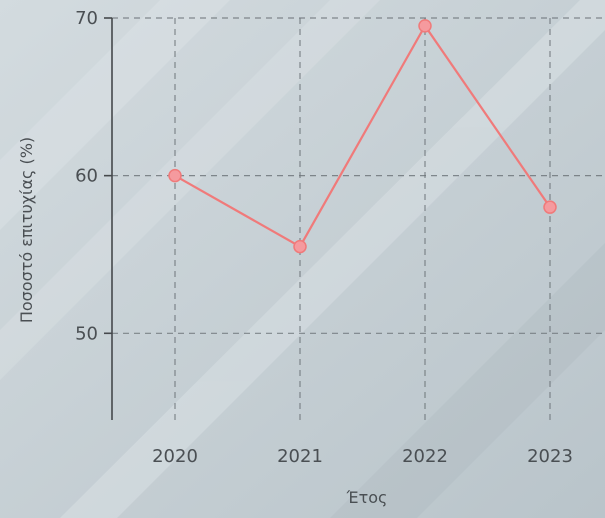  What do you see at coordinates (367, 497) in the screenshot?
I see `x-axis-label: Έτος` at bounding box center [367, 497].